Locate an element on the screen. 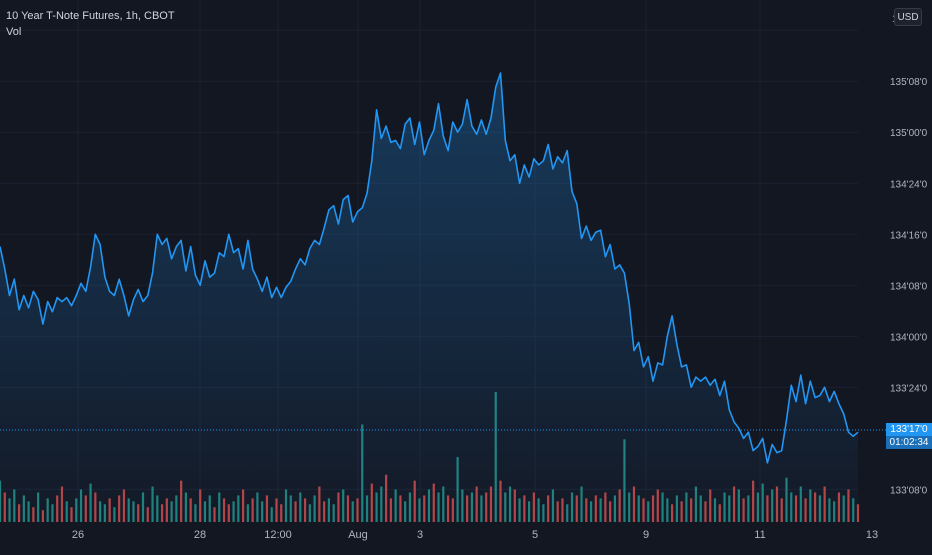 The width and height of the screenshot is (932, 555). chart-legend: 10 Year T-Note Futures, 1h, CBOT Vol is located at coordinates (90, 24).